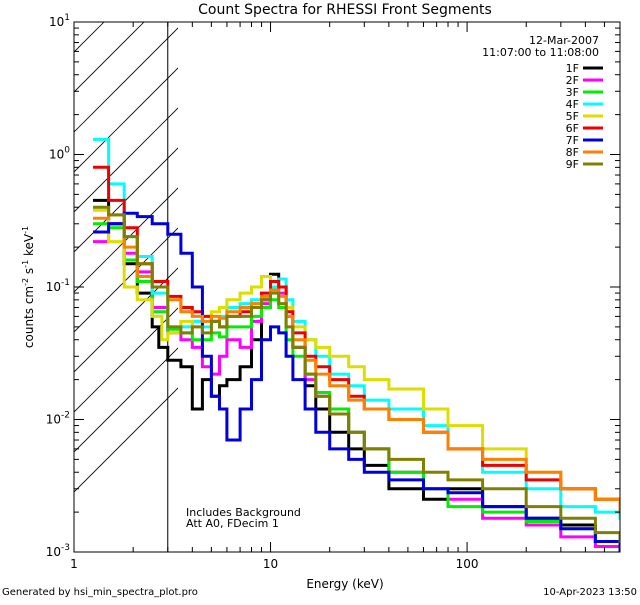 Image resolution: width=640 pixels, height=605 pixels. I want to click on y-tick-label: 10⁰, so click(59, 154).